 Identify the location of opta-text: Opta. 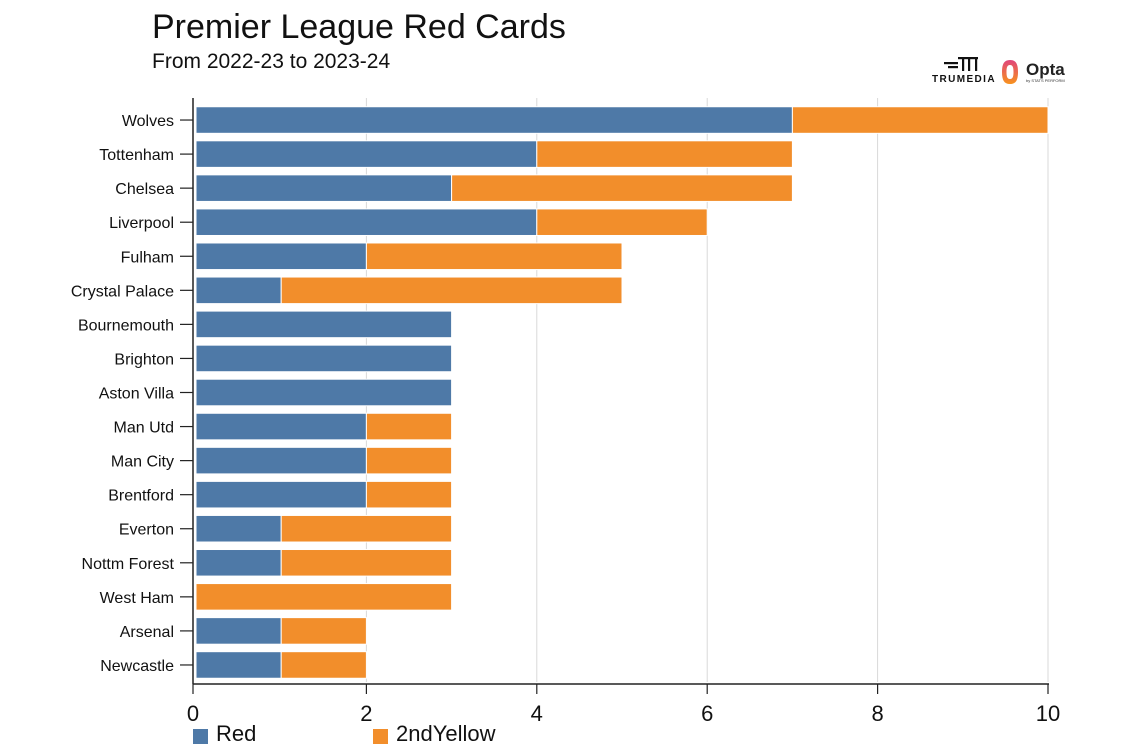
(1045, 69).